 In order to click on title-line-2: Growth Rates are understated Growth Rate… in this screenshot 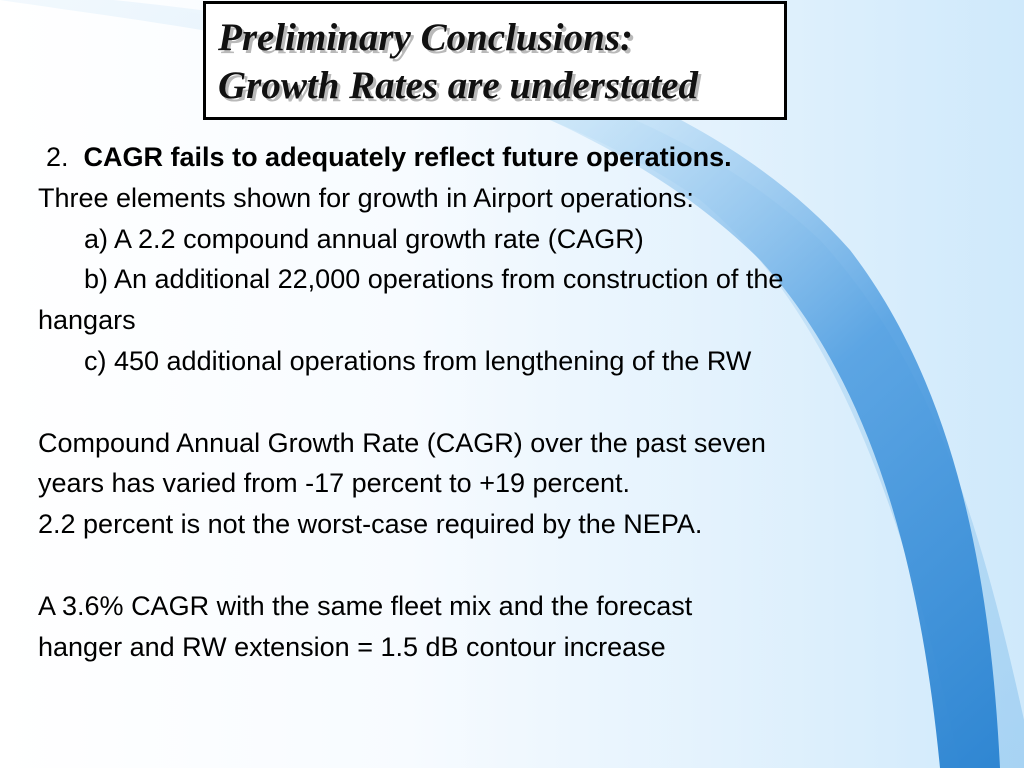, I will do `click(459, 87)`.